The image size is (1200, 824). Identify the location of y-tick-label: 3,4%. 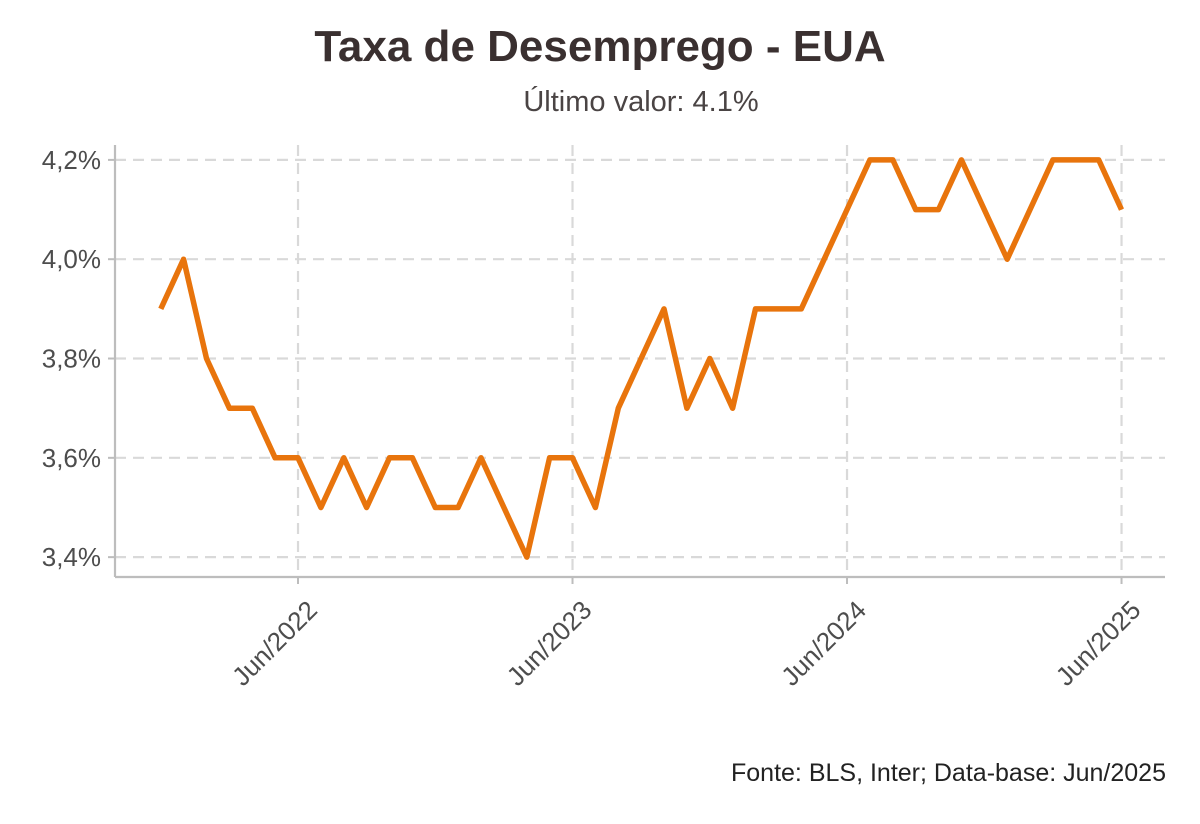
(71, 557).